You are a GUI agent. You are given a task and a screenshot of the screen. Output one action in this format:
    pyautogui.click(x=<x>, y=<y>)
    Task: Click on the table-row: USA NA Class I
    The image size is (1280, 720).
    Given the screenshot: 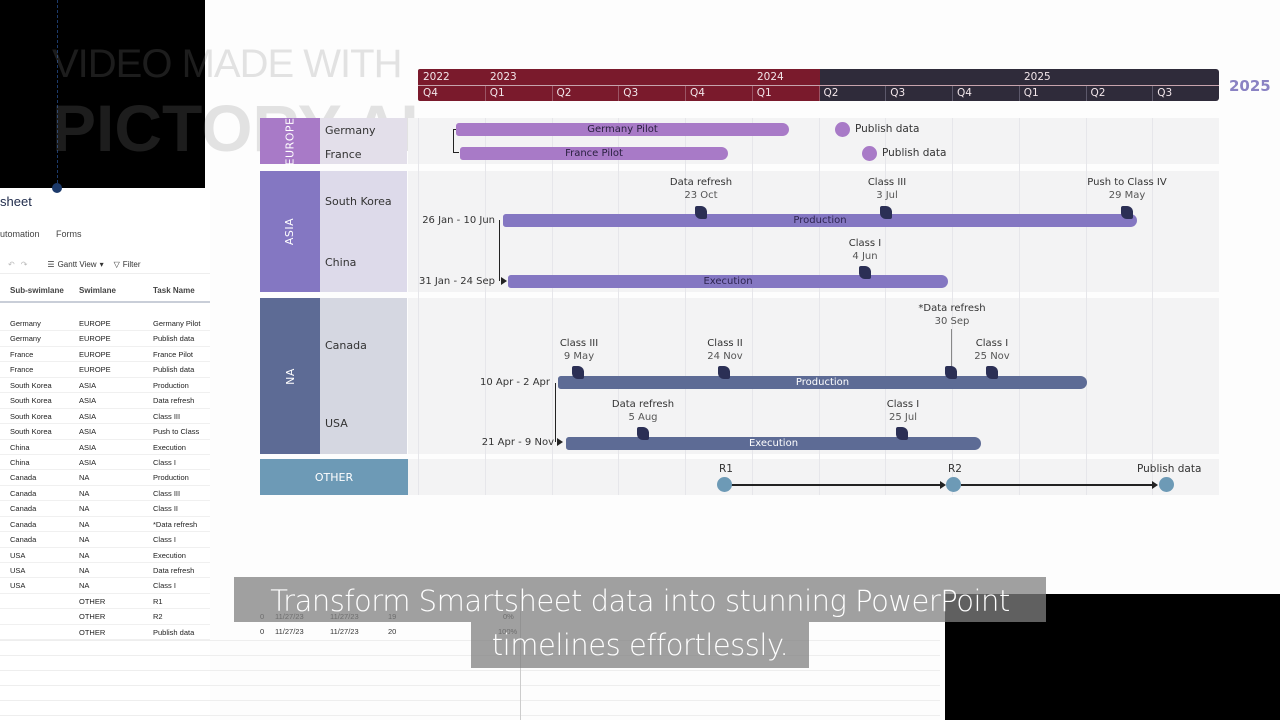 What is the action you would take?
    pyautogui.click(x=105, y=586)
    